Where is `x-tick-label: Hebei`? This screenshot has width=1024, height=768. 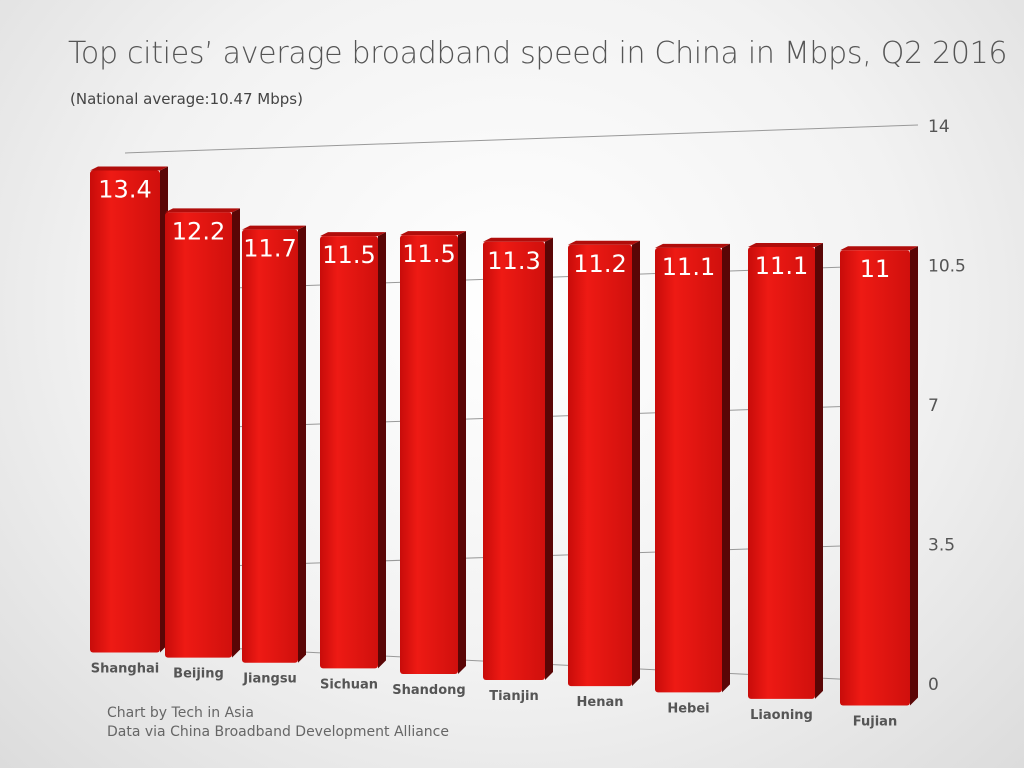 x-tick-label: Hebei is located at coordinates (688, 708).